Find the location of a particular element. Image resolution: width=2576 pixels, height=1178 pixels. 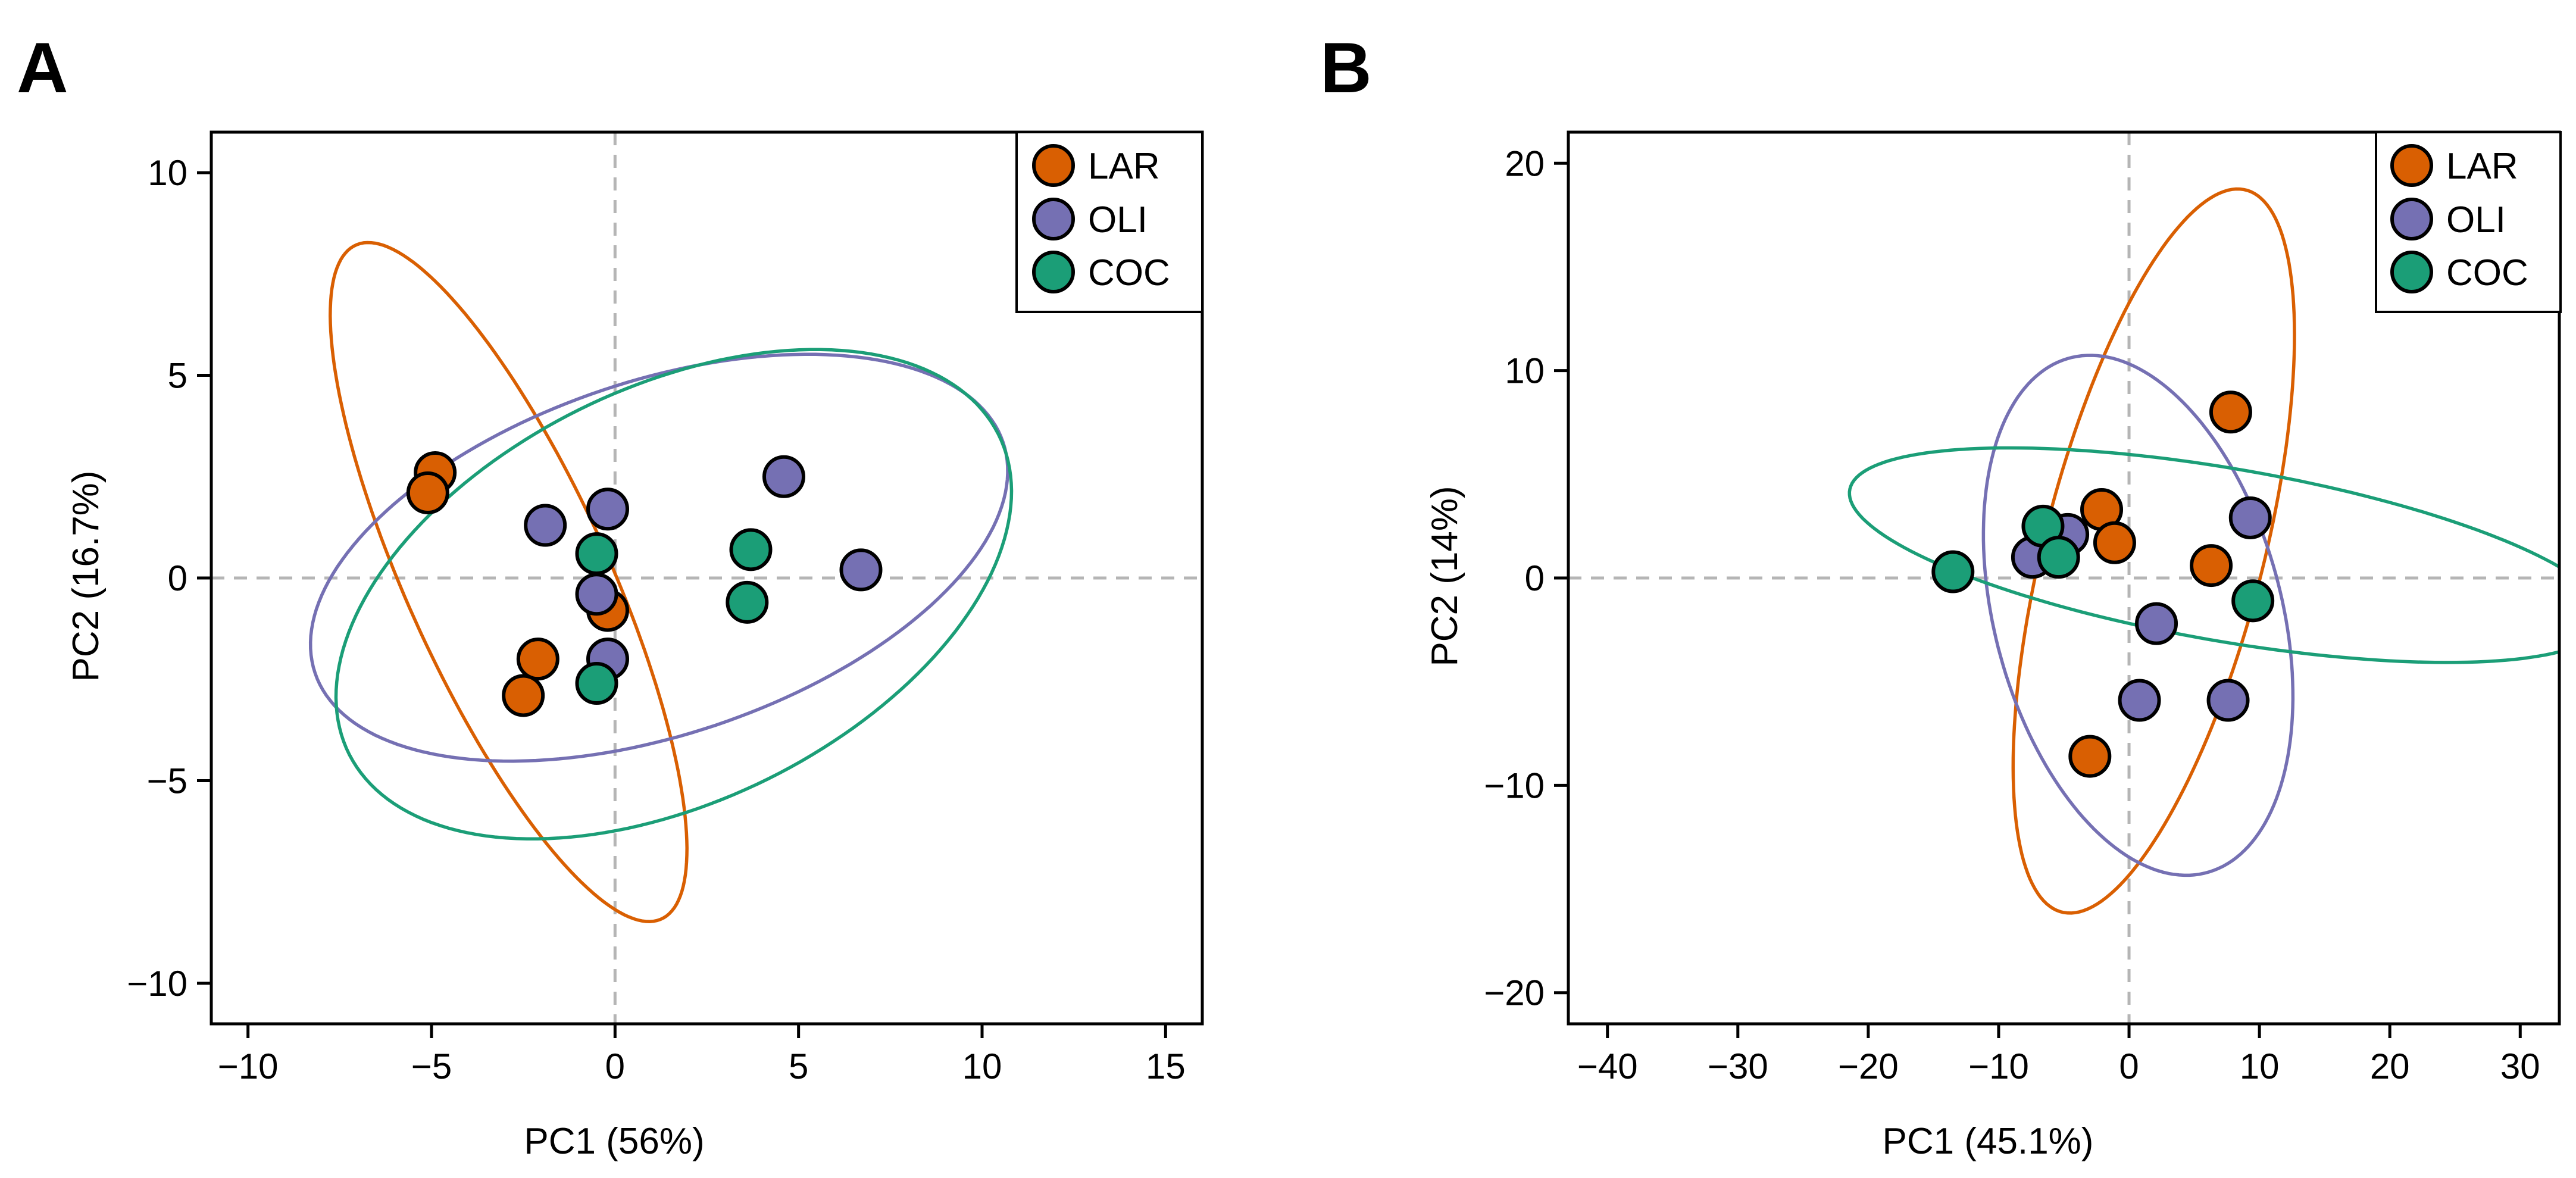

panel-b-x-tick-label-m40: −40 is located at coordinates (1607, 1066).